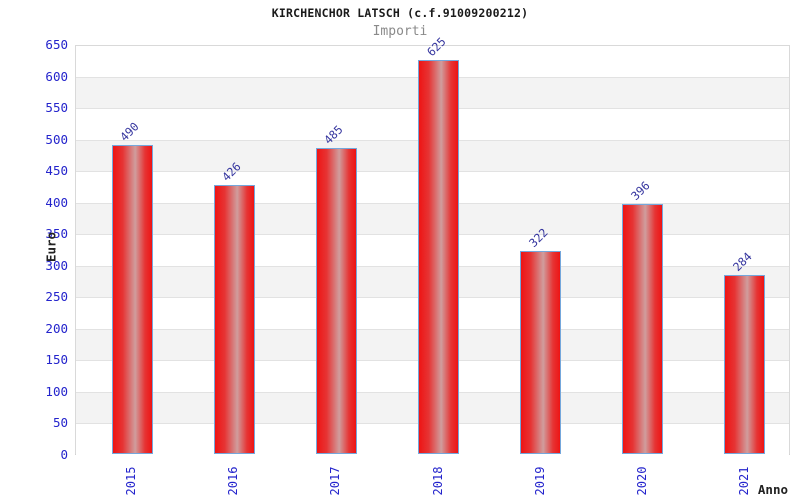 The height and width of the screenshot is (500, 800). What do you see at coordinates (437, 481) in the screenshot?
I see `x-tick-label-2018: 2018` at bounding box center [437, 481].